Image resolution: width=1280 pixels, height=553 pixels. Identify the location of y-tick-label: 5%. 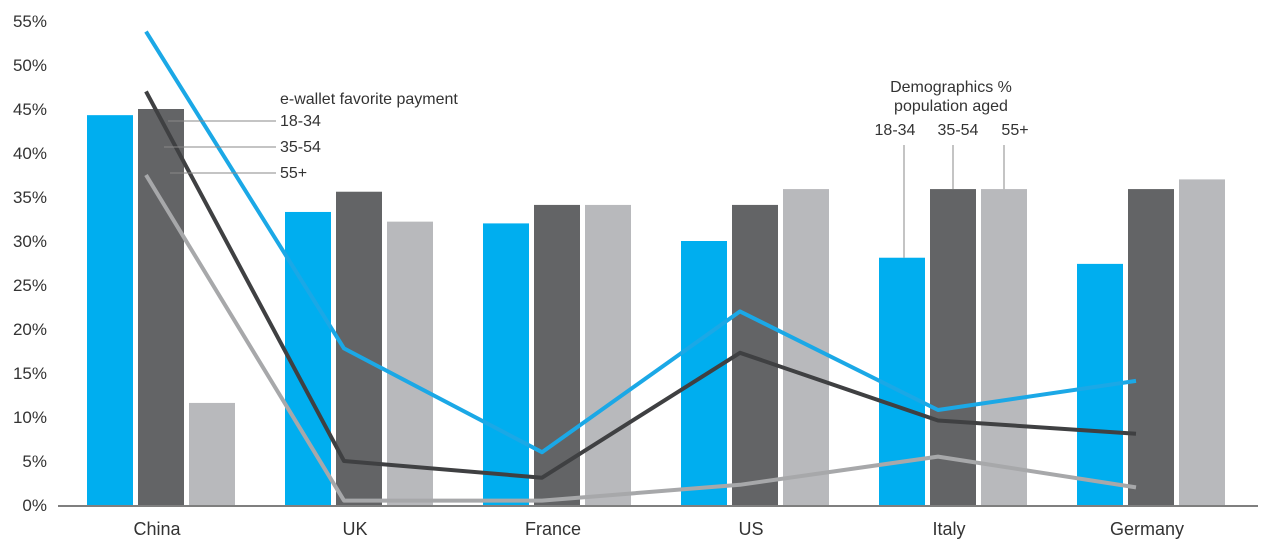
(34, 461).